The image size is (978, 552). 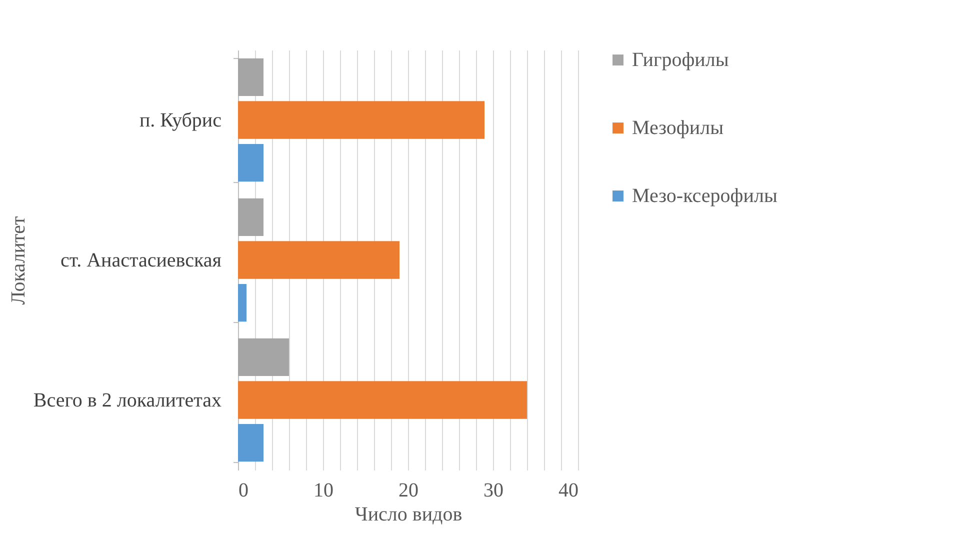 What do you see at coordinates (408, 515) in the screenshot?
I see `x-axis-title: Число видов` at bounding box center [408, 515].